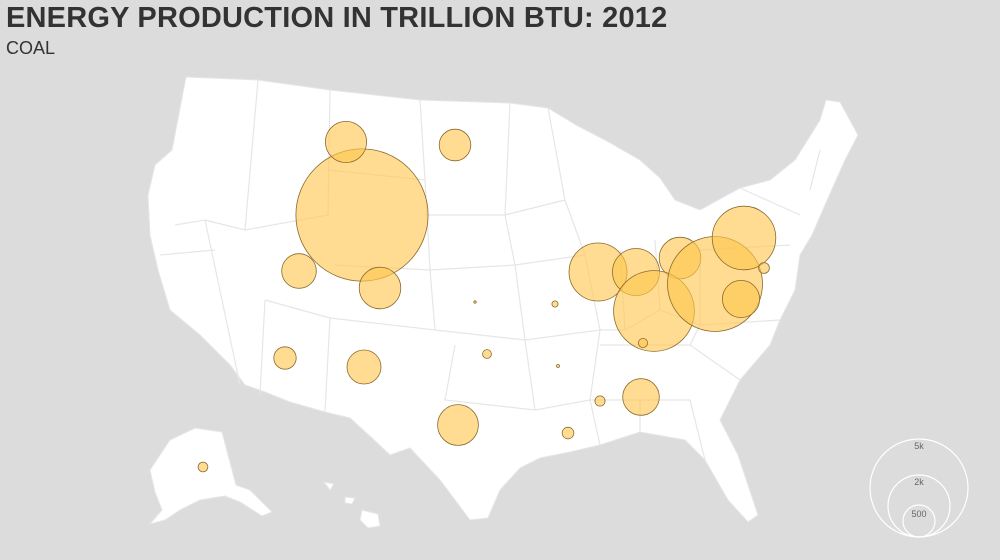 This screenshot has width=1000, height=560. What do you see at coordinates (919, 446) in the screenshot?
I see `legend-label-5k: 5k` at bounding box center [919, 446].